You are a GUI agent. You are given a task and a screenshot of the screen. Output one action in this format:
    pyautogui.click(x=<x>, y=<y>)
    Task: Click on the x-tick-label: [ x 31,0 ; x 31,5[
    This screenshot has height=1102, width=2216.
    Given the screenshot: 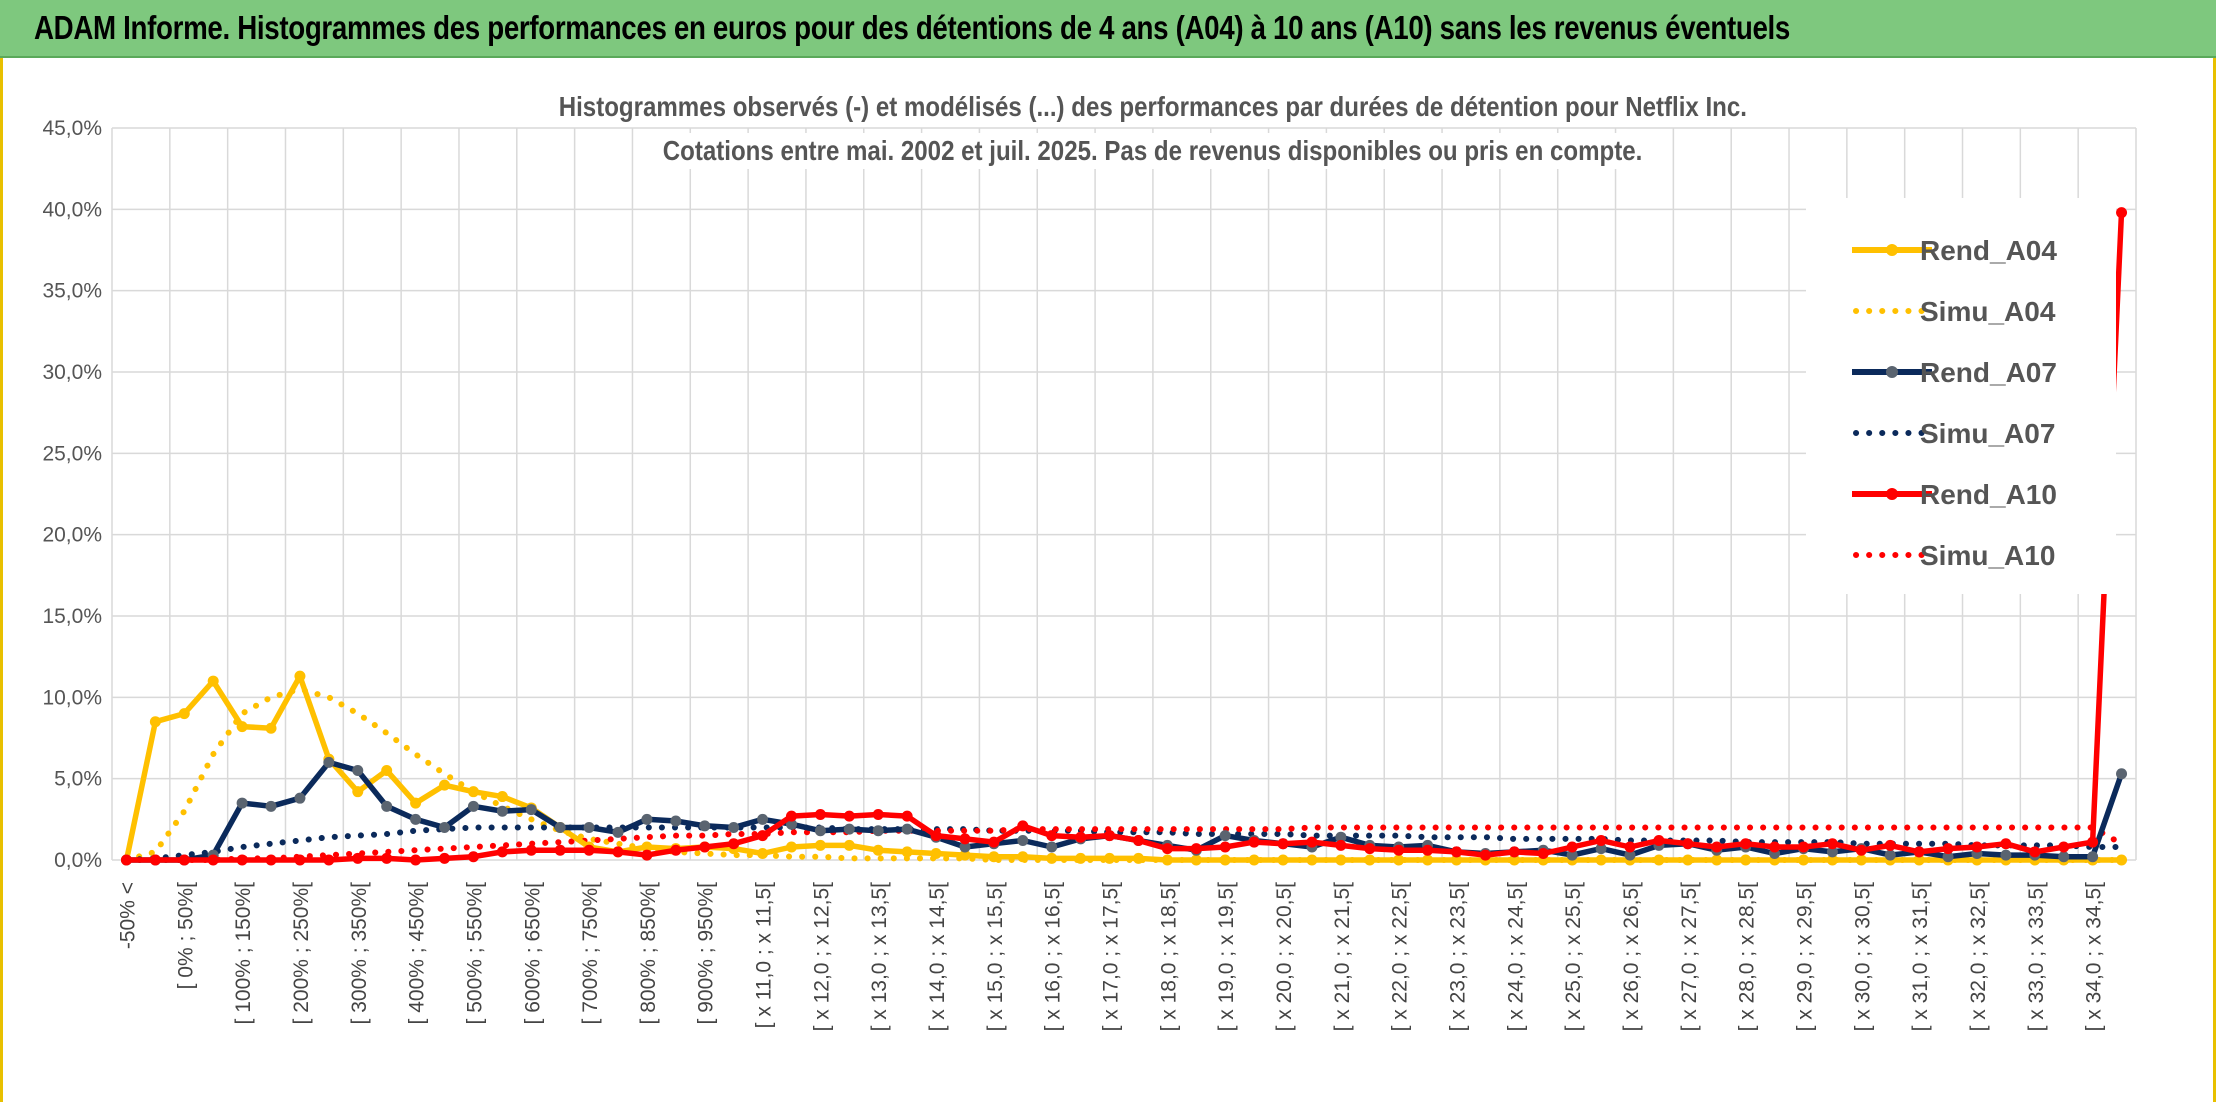 What is the action you would take?
    pyautogui.click(x=1920, y=957)
    